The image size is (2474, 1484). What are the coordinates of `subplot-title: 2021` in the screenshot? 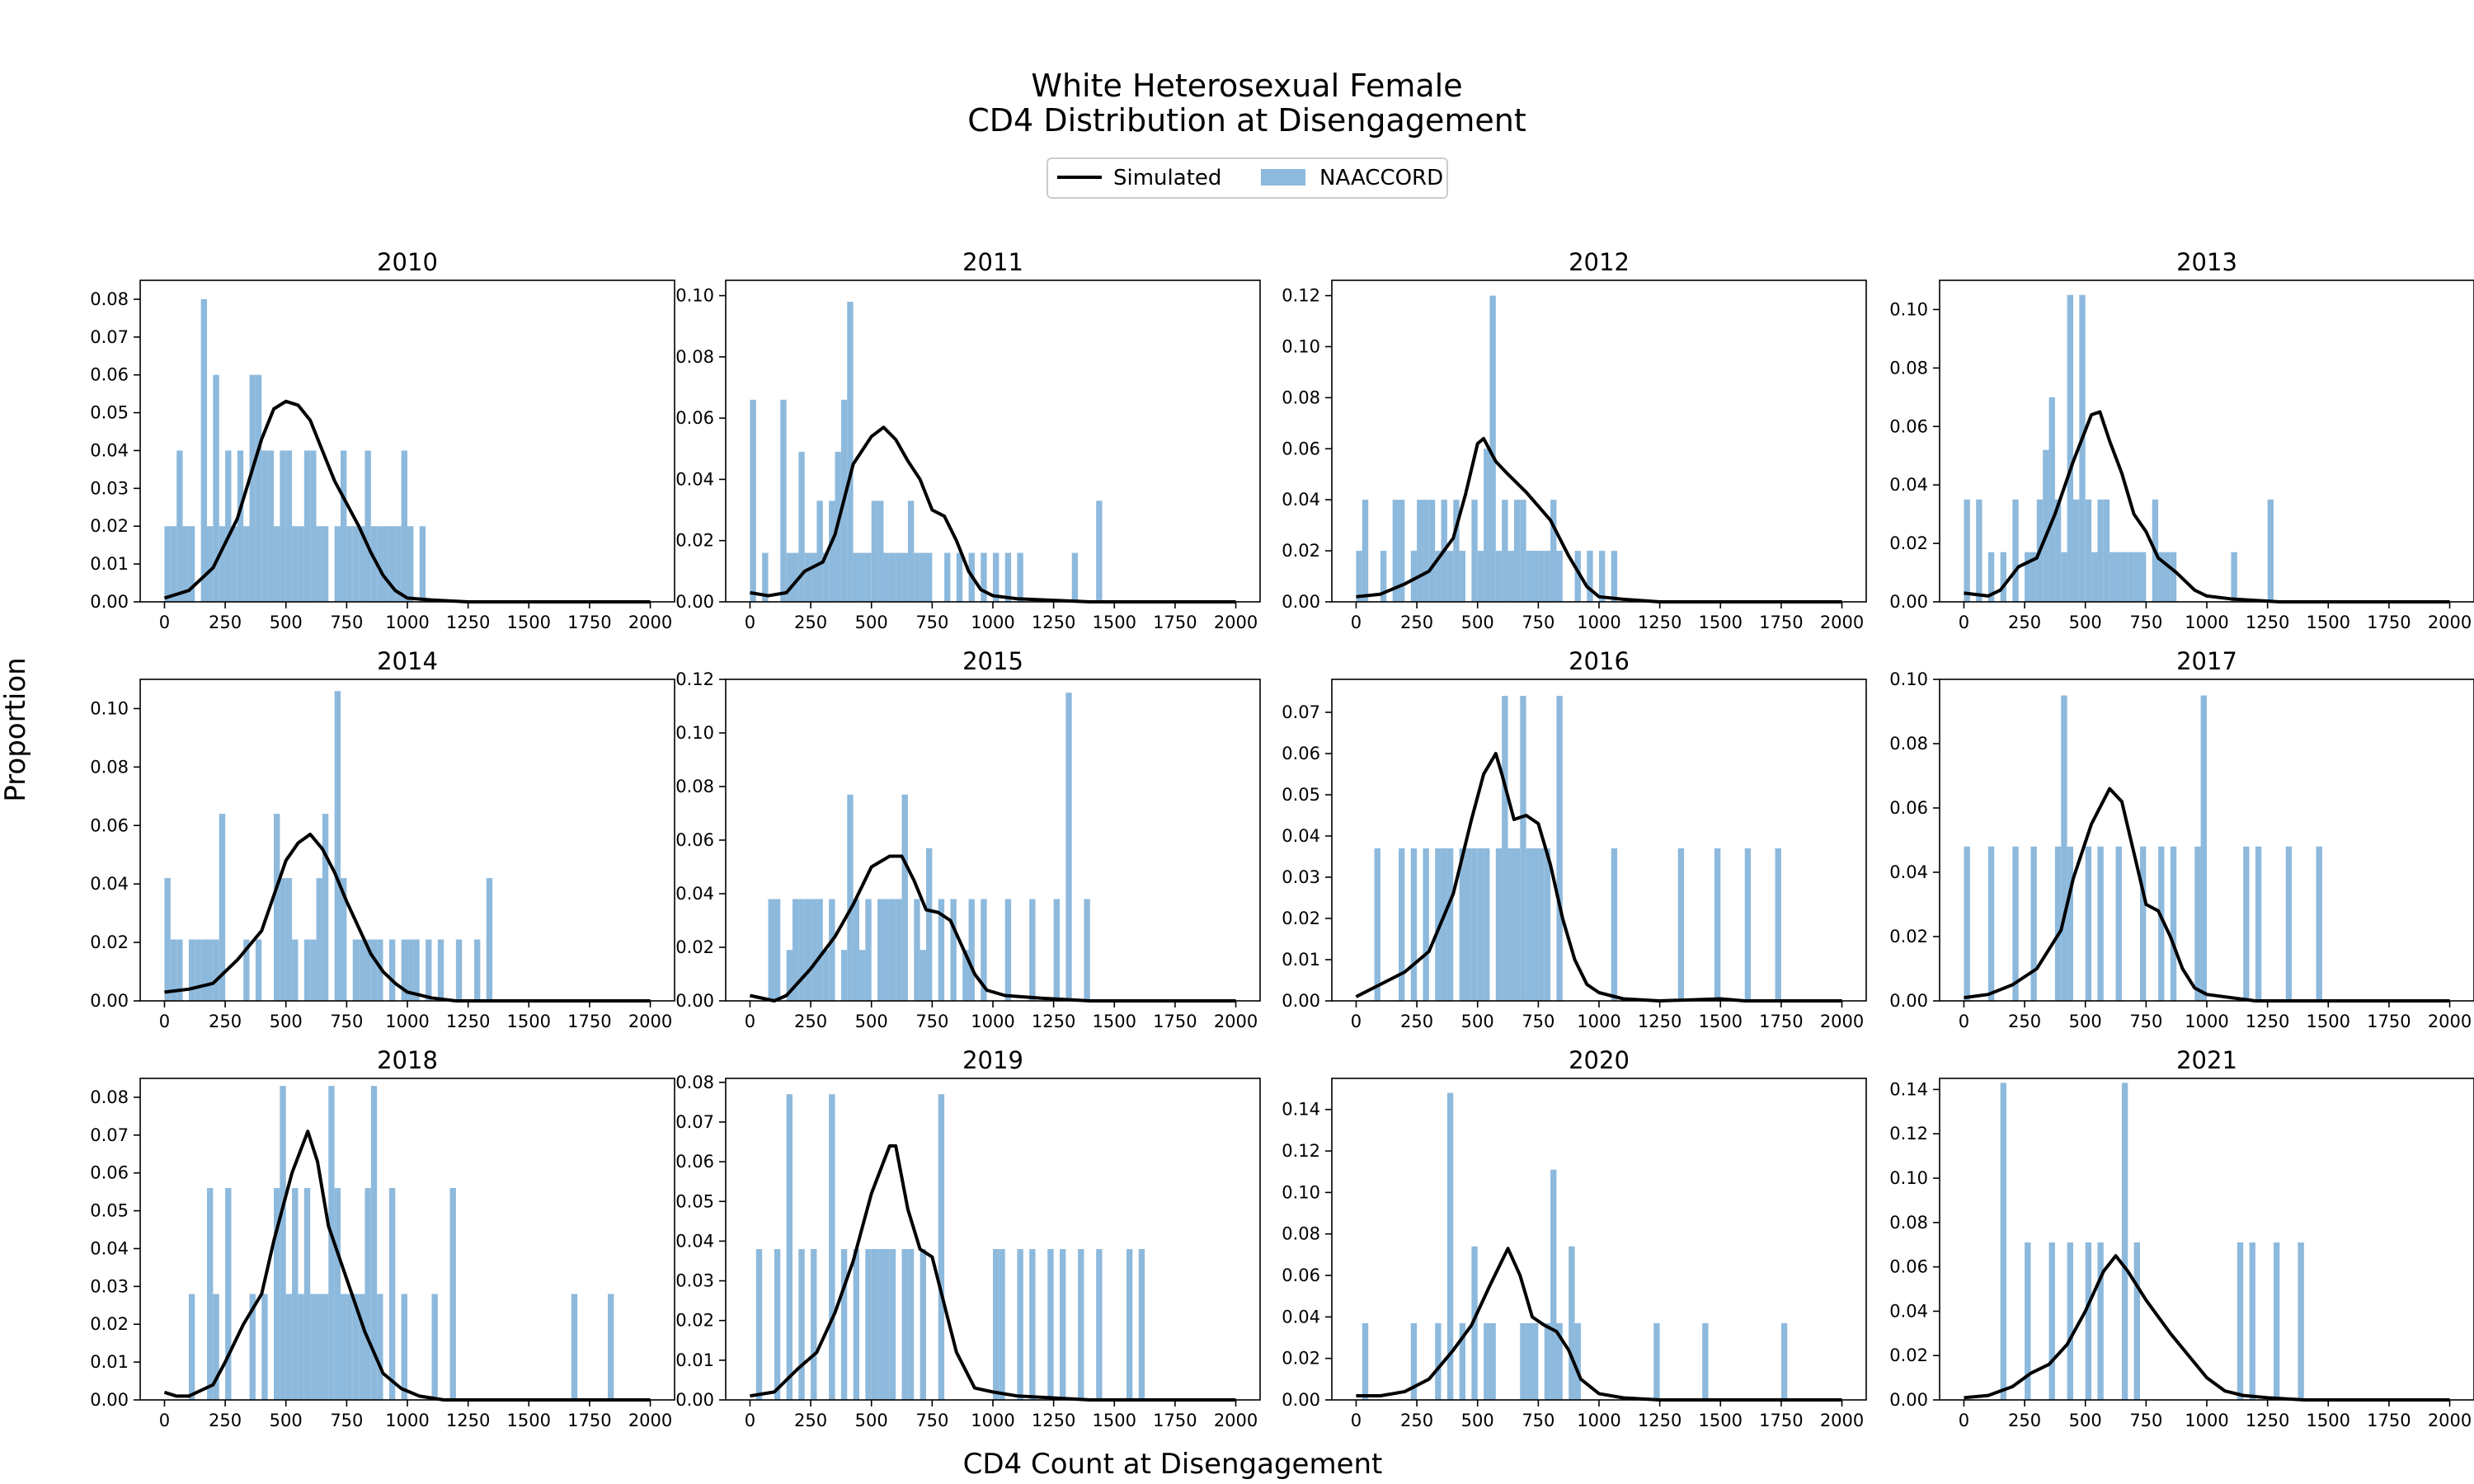 It's located at (2206, 1060).